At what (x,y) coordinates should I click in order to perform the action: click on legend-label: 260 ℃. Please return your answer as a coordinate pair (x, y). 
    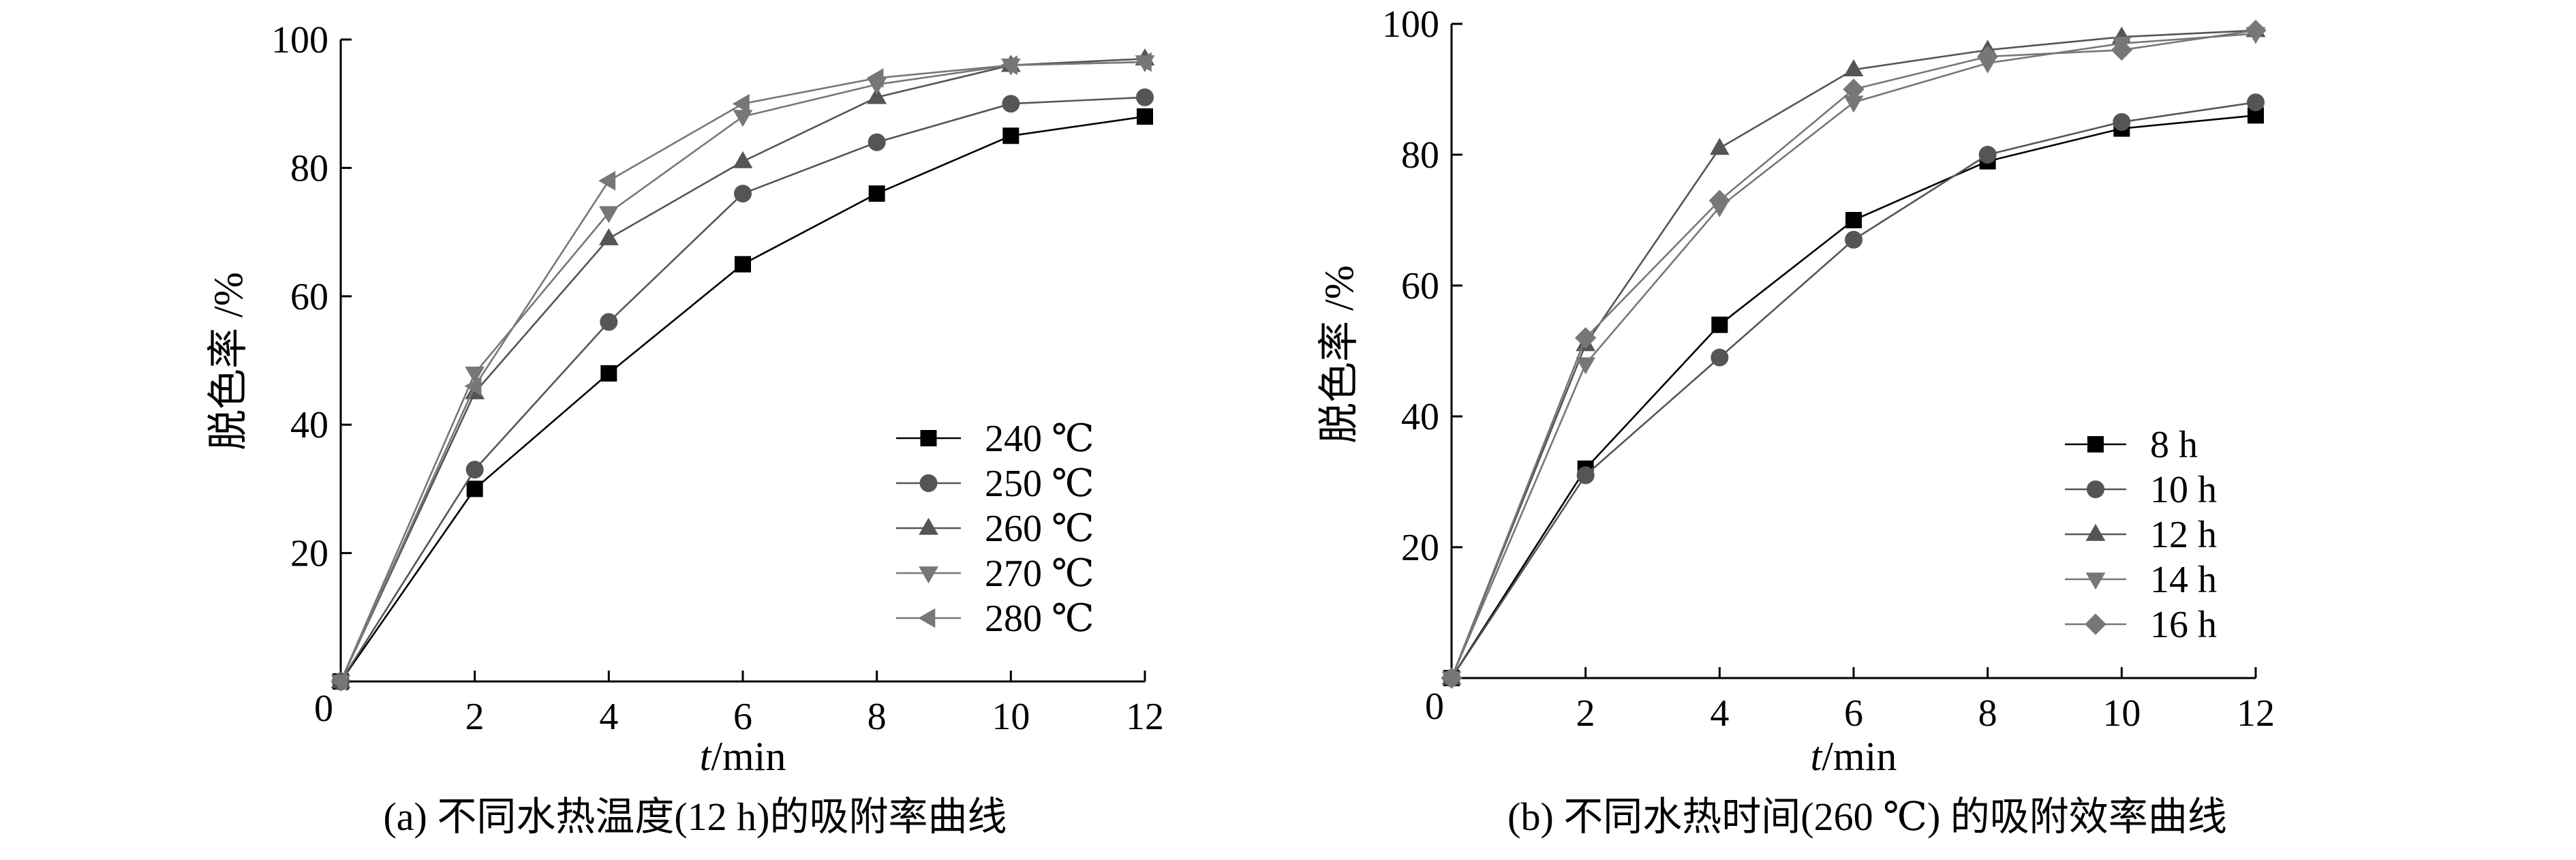
    Looking at the image, I should click on (1039, 529).